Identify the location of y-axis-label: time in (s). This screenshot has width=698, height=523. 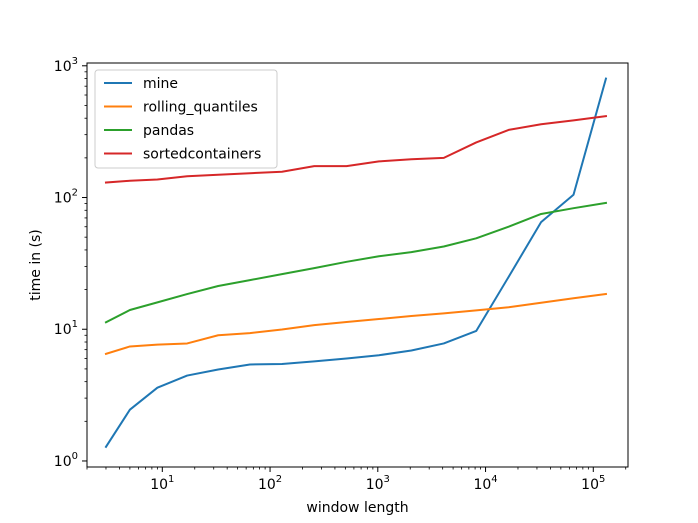
(36, 265).